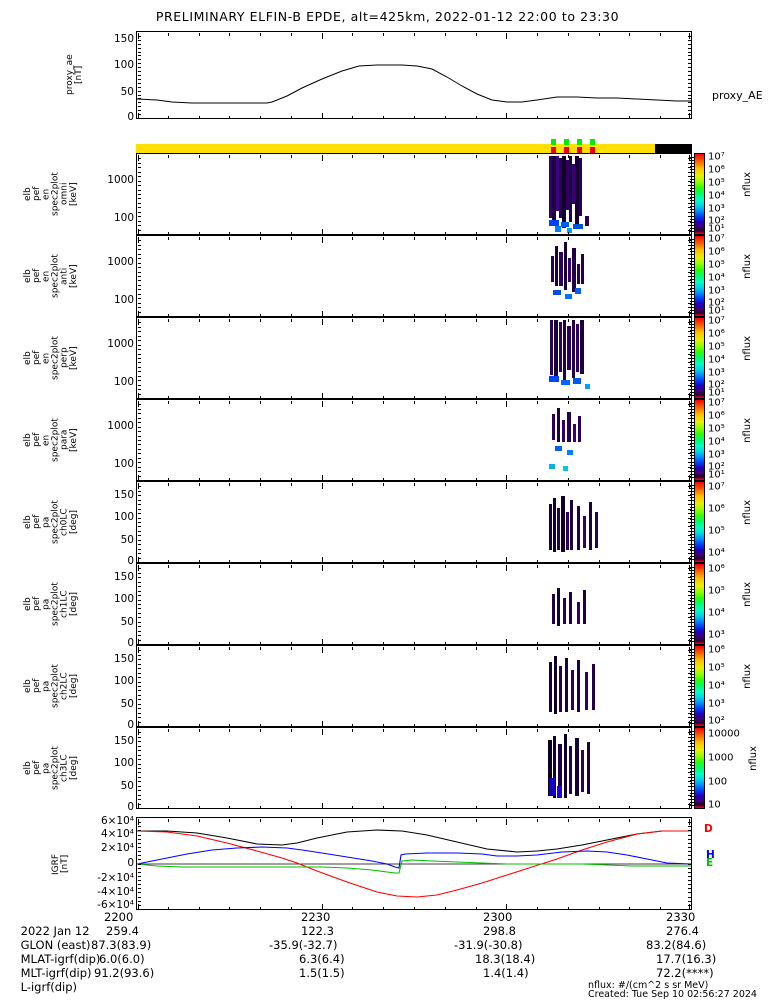  I want to click on row-label: 2022 Jan 12, so click(55, 931).